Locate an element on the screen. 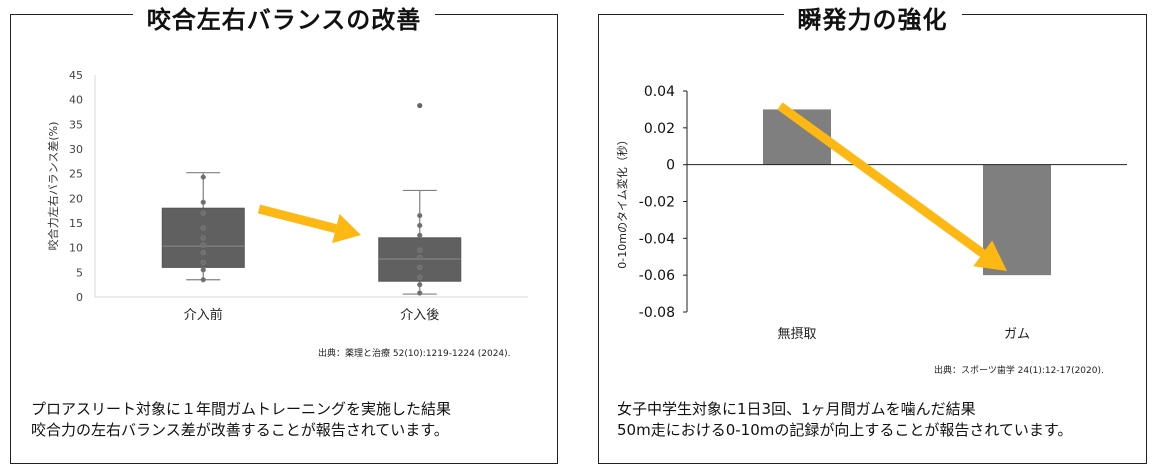 The height and width of the screenshot is (472, 1157). y-tick-label: 5 is located at coordinates (79, 272).